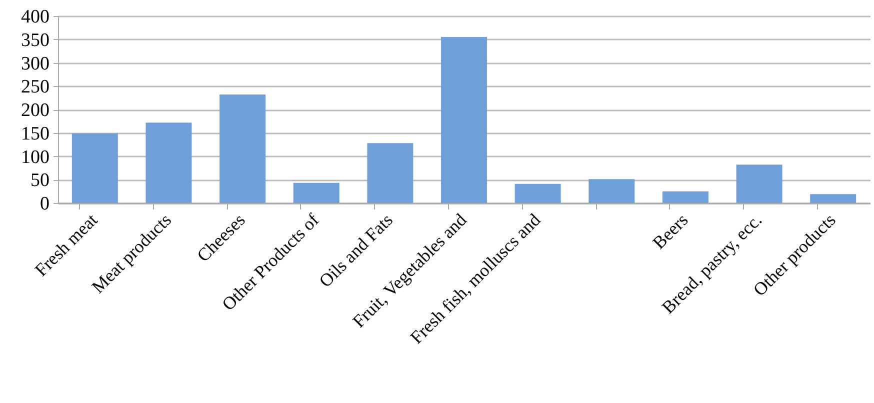  What do you see at coordinates (35, 17) in the screenshot?
I see `y-tick-label: 400` at bounding box center [35, 17].